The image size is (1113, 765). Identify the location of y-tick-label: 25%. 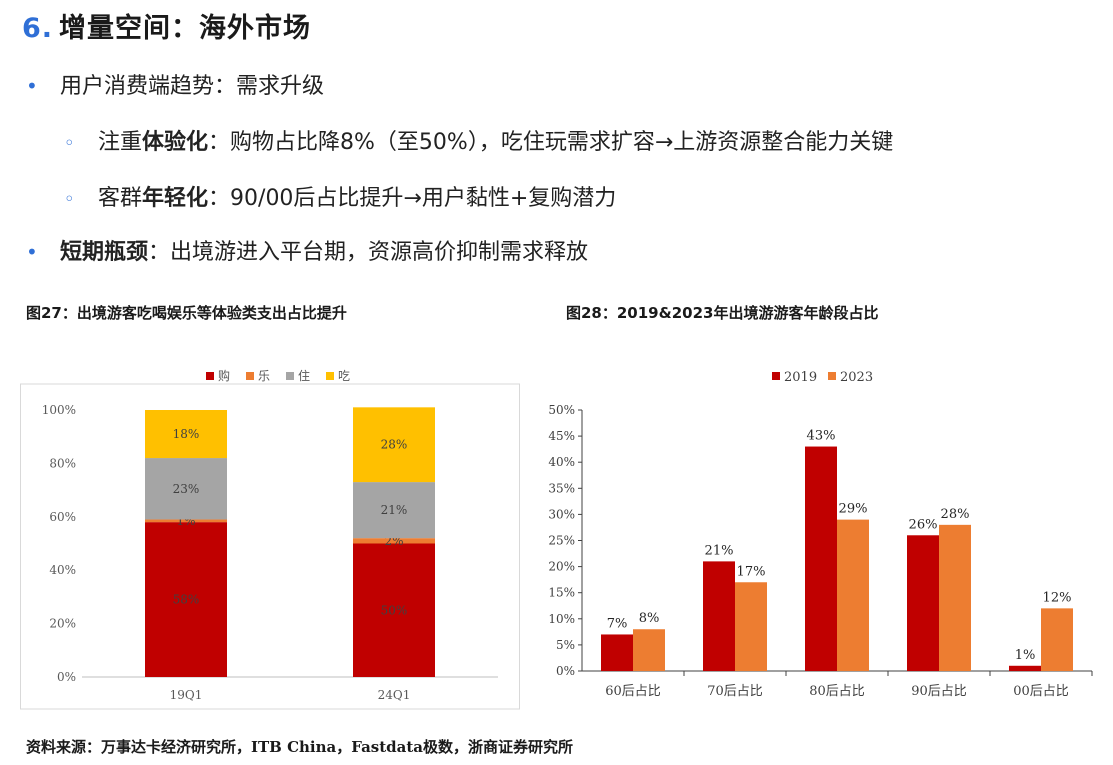
(561, 541).